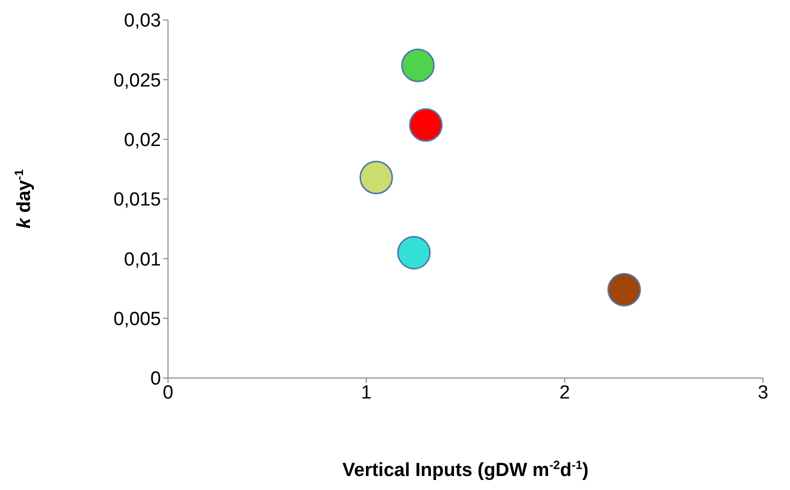 The width and height of the screenshot is (790, 490). What do you see at coordinates (564, 393) in the screenshot?
I see `x-tick-label: 2` at bounding box center [564, 393].